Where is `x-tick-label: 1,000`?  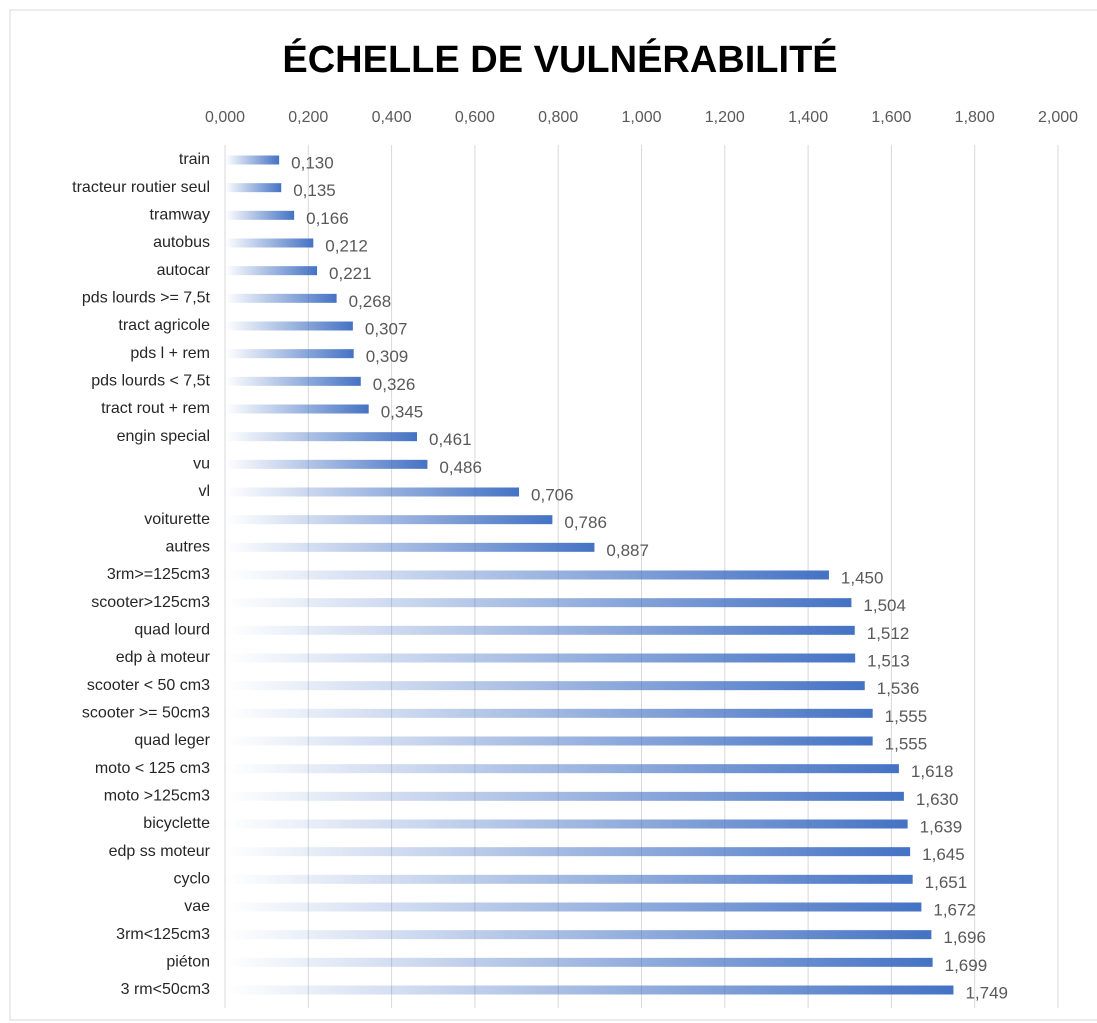 x-tick-label: 1,000 is located at coordinates (641, 117).